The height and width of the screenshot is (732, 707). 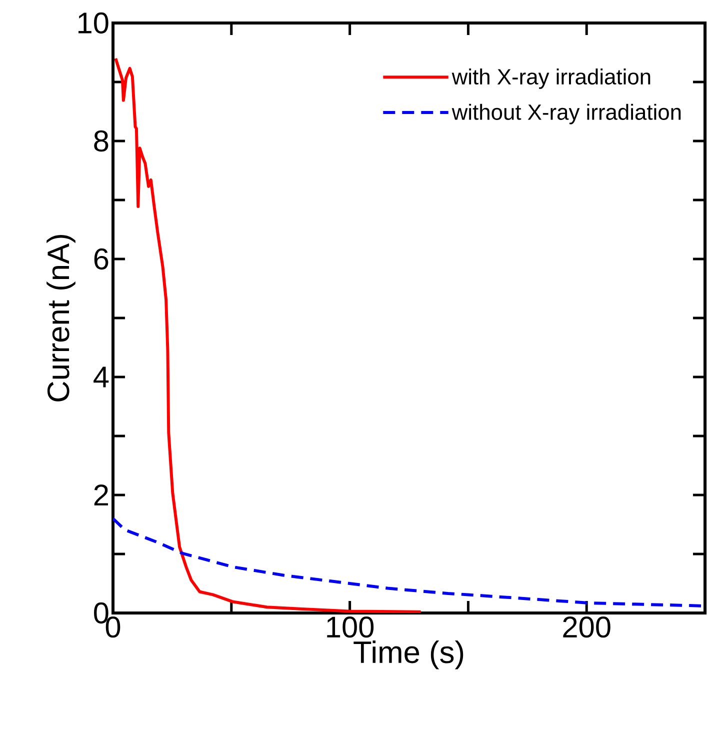 What do you see at coordinates (350, 627) in the screenshot?
I see `x-tick-label: 100` at bounding box center [350, 627].